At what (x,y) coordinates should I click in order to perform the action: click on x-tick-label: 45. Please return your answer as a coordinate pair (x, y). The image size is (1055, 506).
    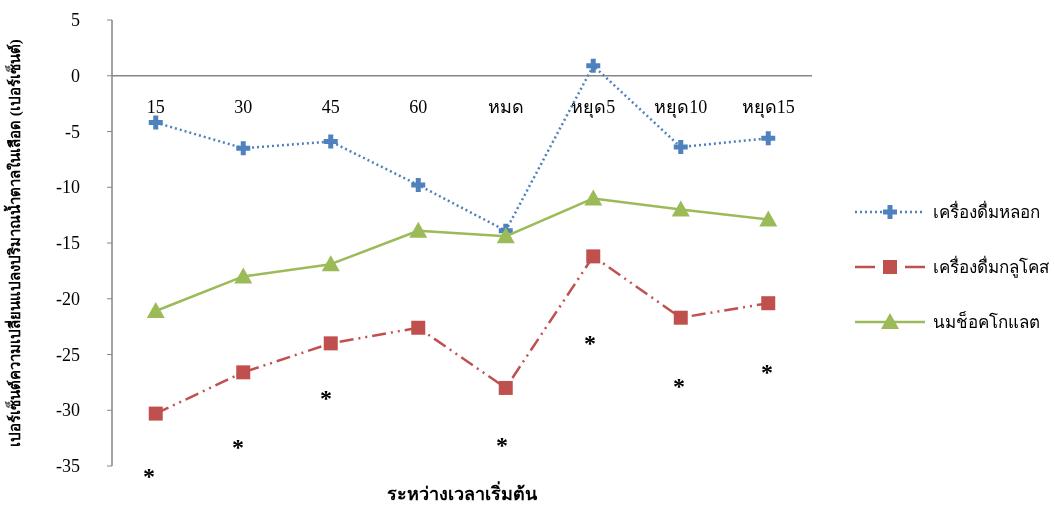
    Looking at the image, I should click on (330, 106).